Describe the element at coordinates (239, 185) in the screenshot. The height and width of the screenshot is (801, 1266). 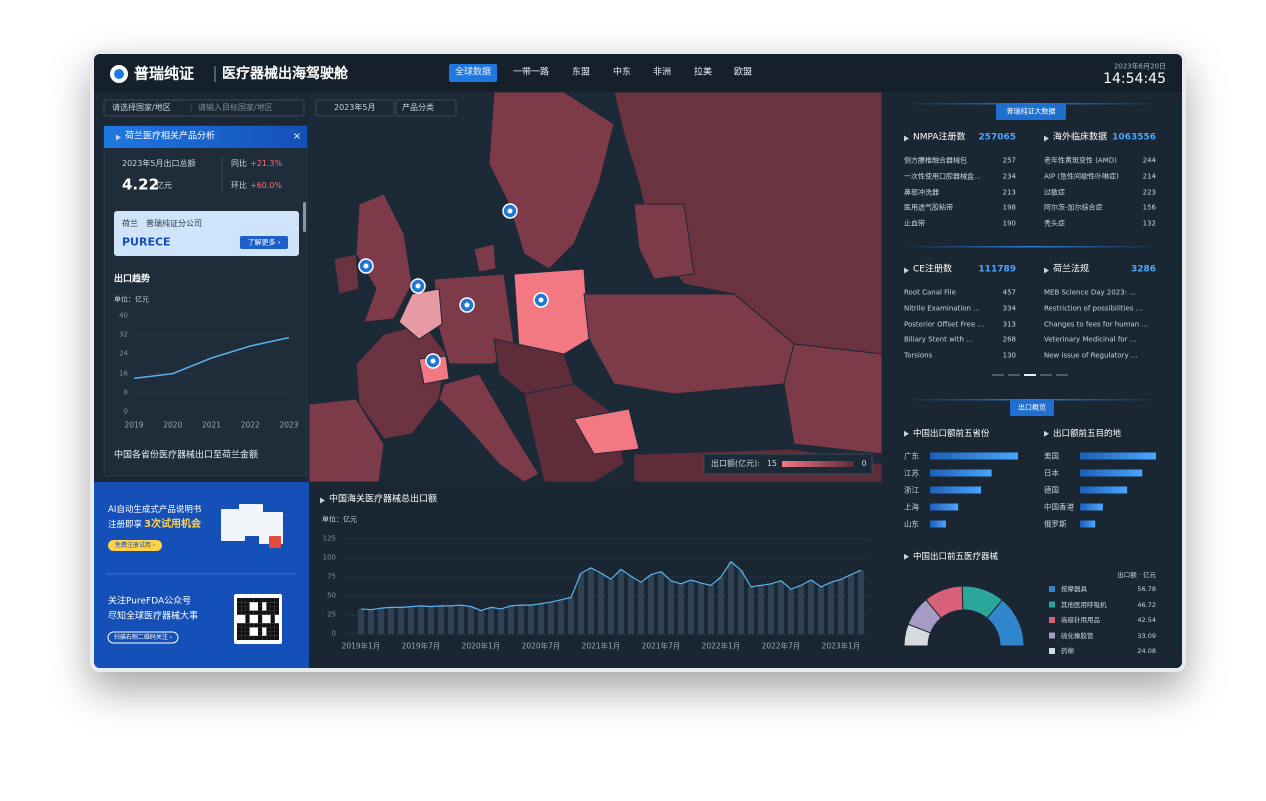
I see `mom-label: 环比` at that location.